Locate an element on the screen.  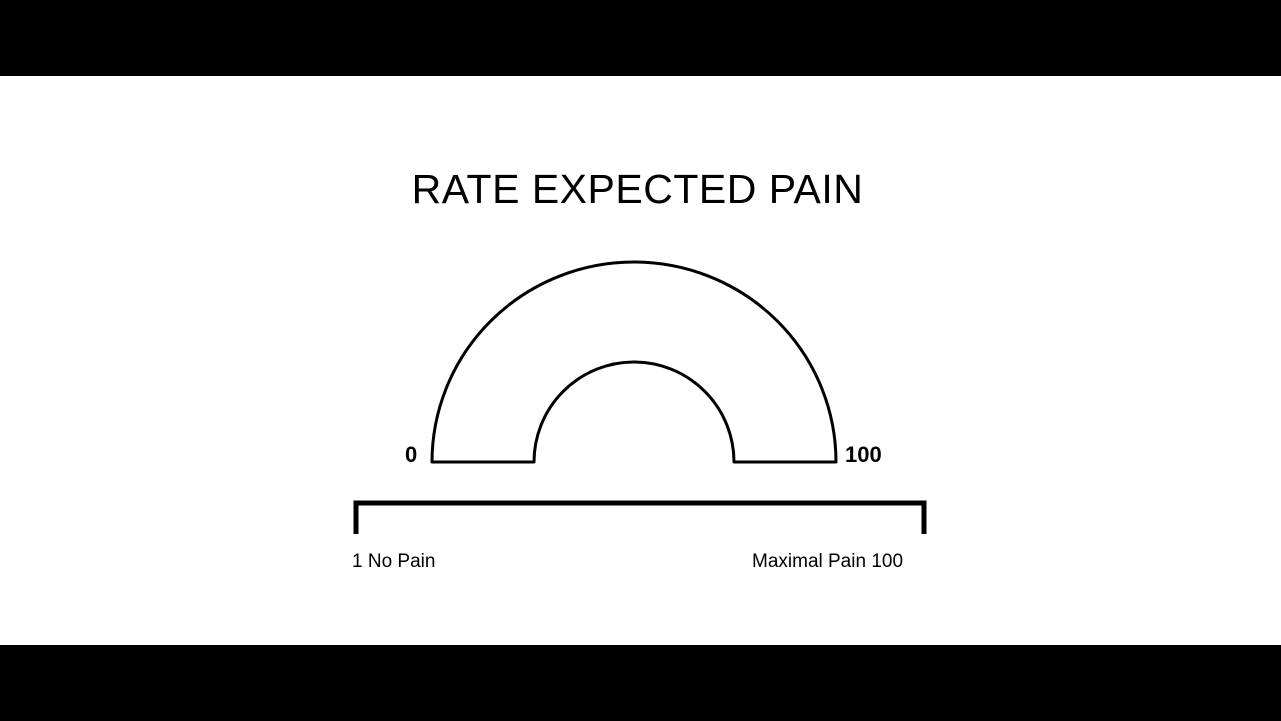
letterbox-bottom is located at coordinates (640, 683).